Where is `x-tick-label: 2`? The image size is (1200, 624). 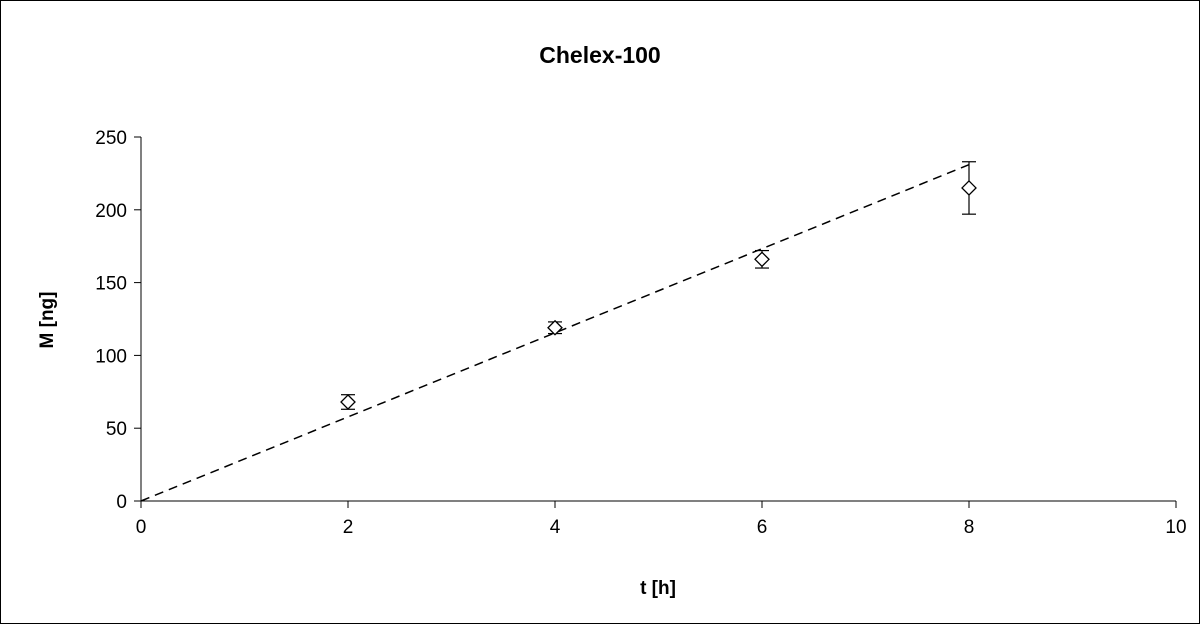 x-tick-label: 2 is located at coordinates (348, 527).